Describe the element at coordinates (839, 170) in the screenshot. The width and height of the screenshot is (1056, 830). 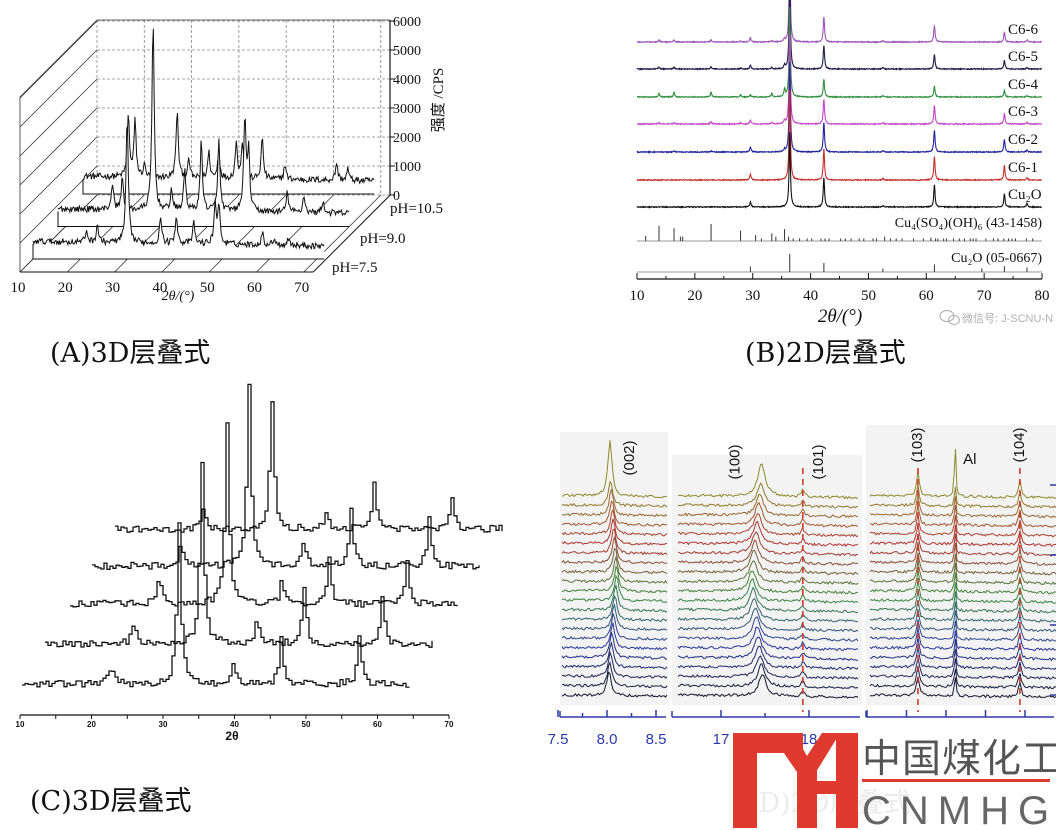
I see `series-line-Cu₂O` at that location.